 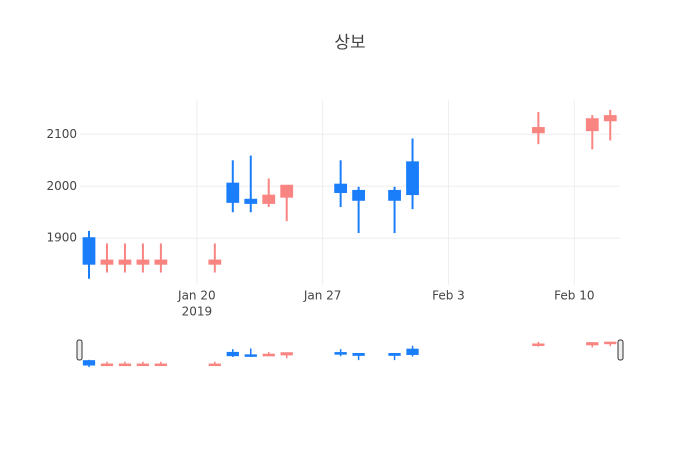 I want to click on x-year-label: 2019, so click(x=197, y=312).